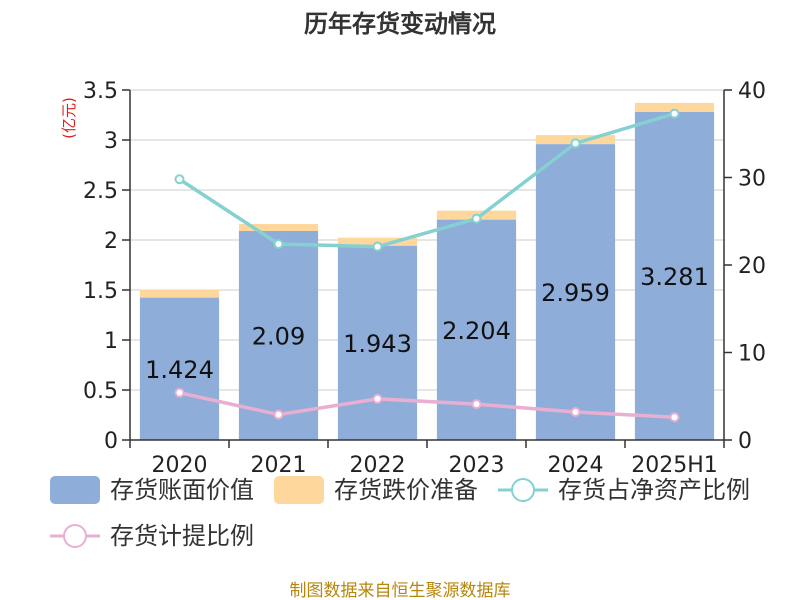 The image size is (800, 600). I want to click on legend-label-3: 存货计提比例, so click(182, 536).